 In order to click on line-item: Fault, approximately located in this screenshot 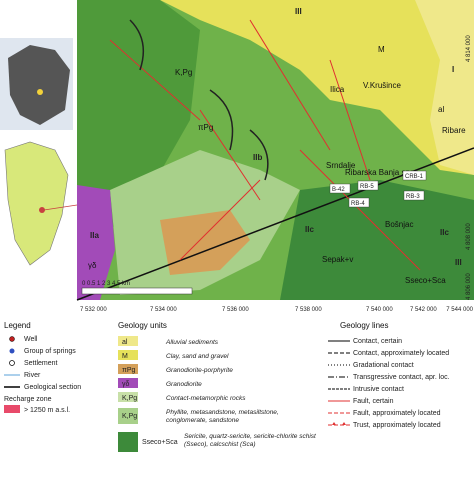, I will do `click(397, 413)`.